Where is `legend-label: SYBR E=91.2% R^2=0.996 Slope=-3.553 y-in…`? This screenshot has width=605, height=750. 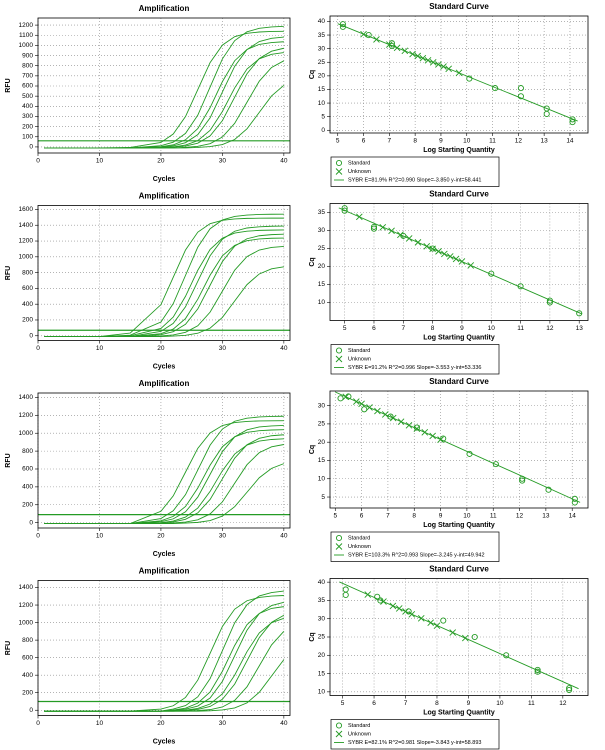 legend-label: SYBR E=91.2% R^2=0.996 Slope=-3.553 y-in… is located at coordinates (414, 368).